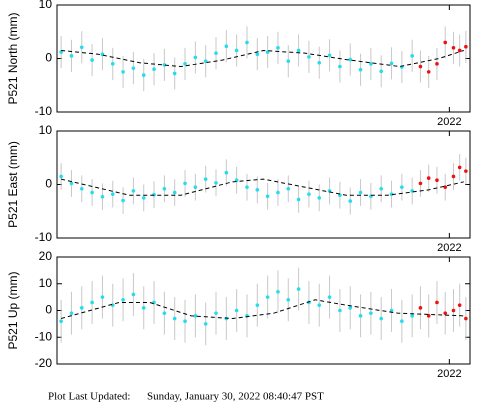  I want to click on y-tick-label: -10, so click(44, 237).